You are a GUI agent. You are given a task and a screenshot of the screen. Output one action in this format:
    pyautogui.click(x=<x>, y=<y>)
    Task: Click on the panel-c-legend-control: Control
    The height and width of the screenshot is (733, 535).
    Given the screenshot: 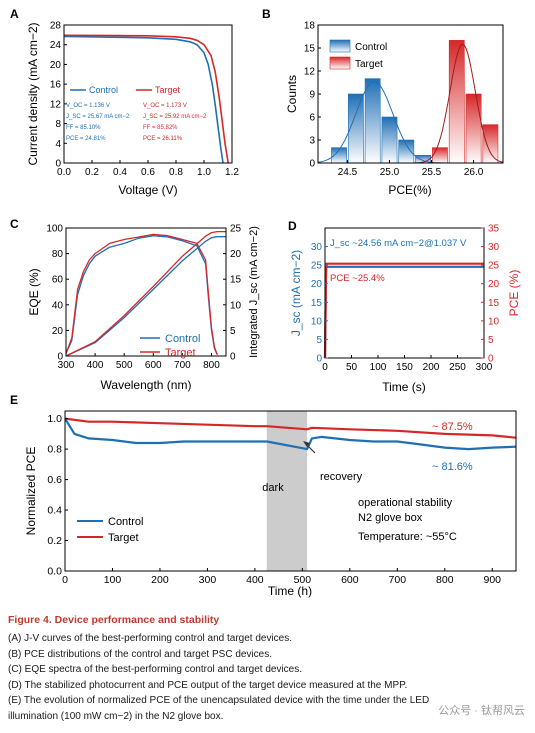 What is the action you would take?
    pyautogui.click(x=182, y=339)
    